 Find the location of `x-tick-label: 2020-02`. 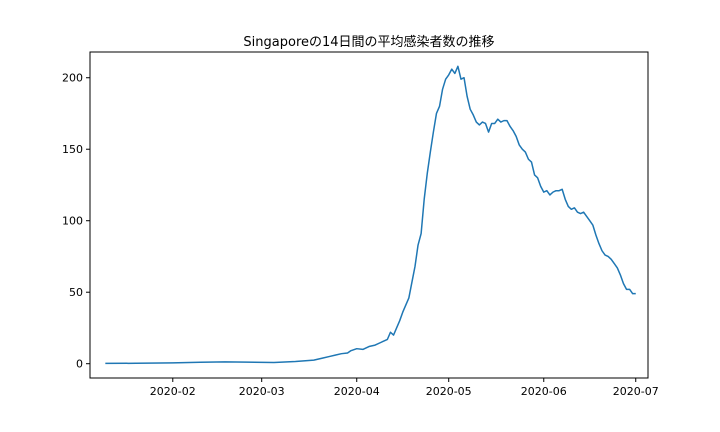

x-tick-label: 2020-02 is located at coordinates (173, 391).